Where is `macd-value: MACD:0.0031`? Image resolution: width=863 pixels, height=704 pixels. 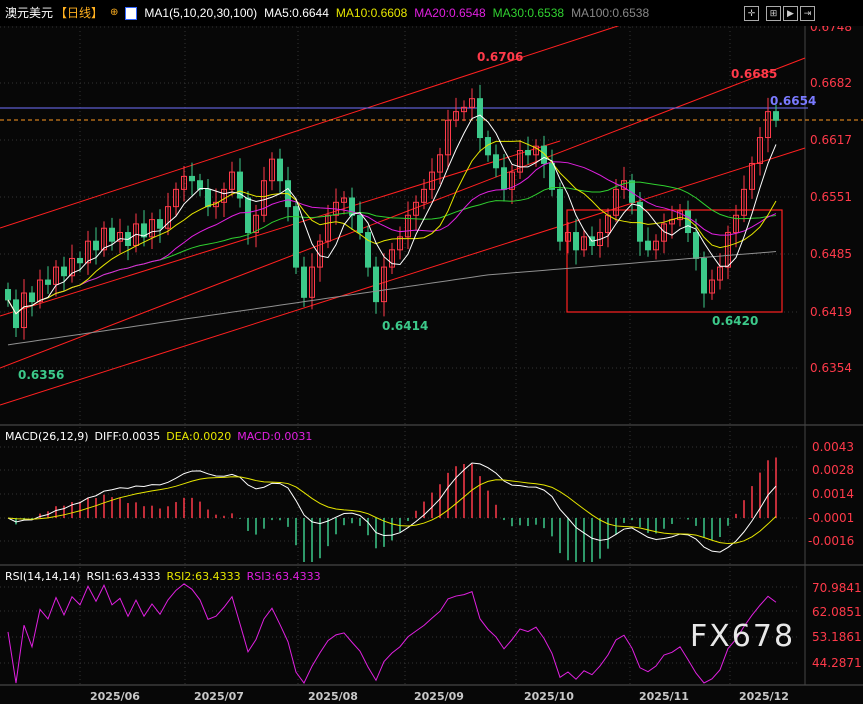 macd-value: MACD:0.0031 is located at coordinates (275, 436).